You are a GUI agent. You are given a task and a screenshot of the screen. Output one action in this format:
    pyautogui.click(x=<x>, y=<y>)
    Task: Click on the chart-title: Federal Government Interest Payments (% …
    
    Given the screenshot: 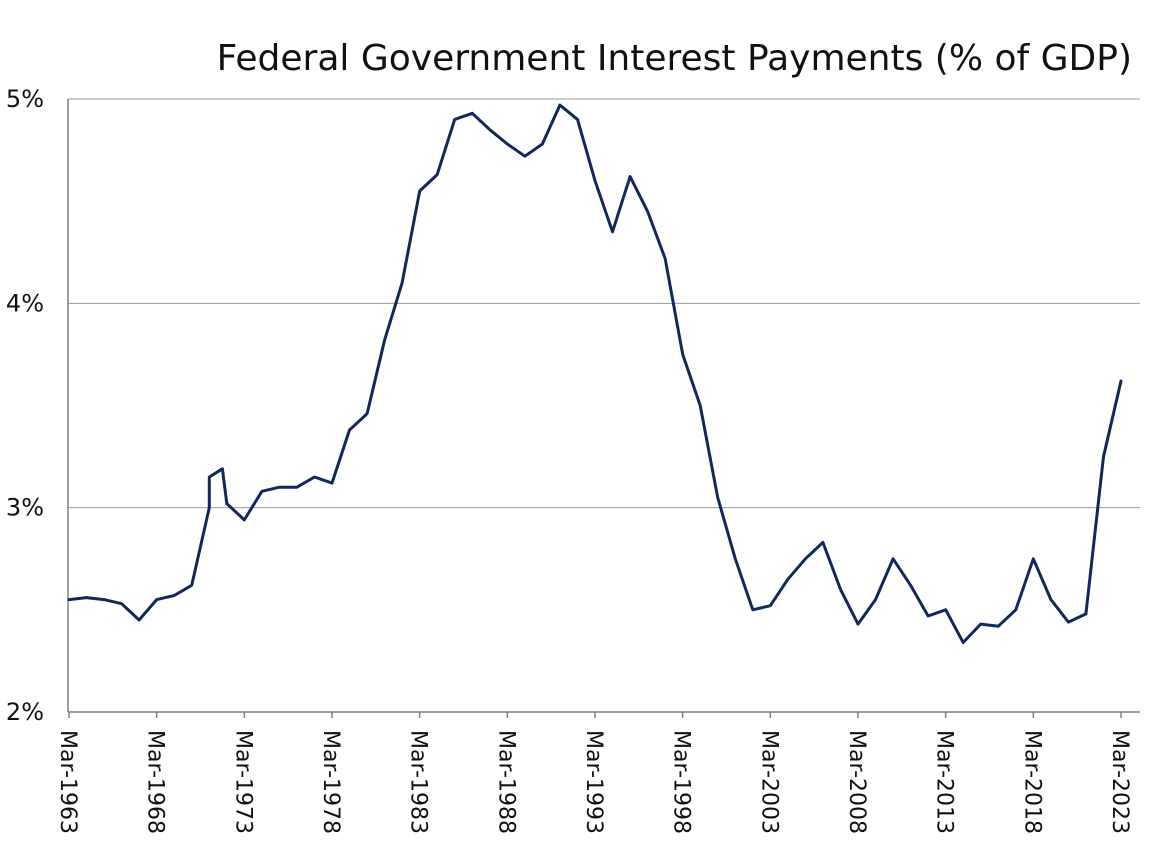 What is the action you would take?
    pyautogui.click(x=674, y=58)
    